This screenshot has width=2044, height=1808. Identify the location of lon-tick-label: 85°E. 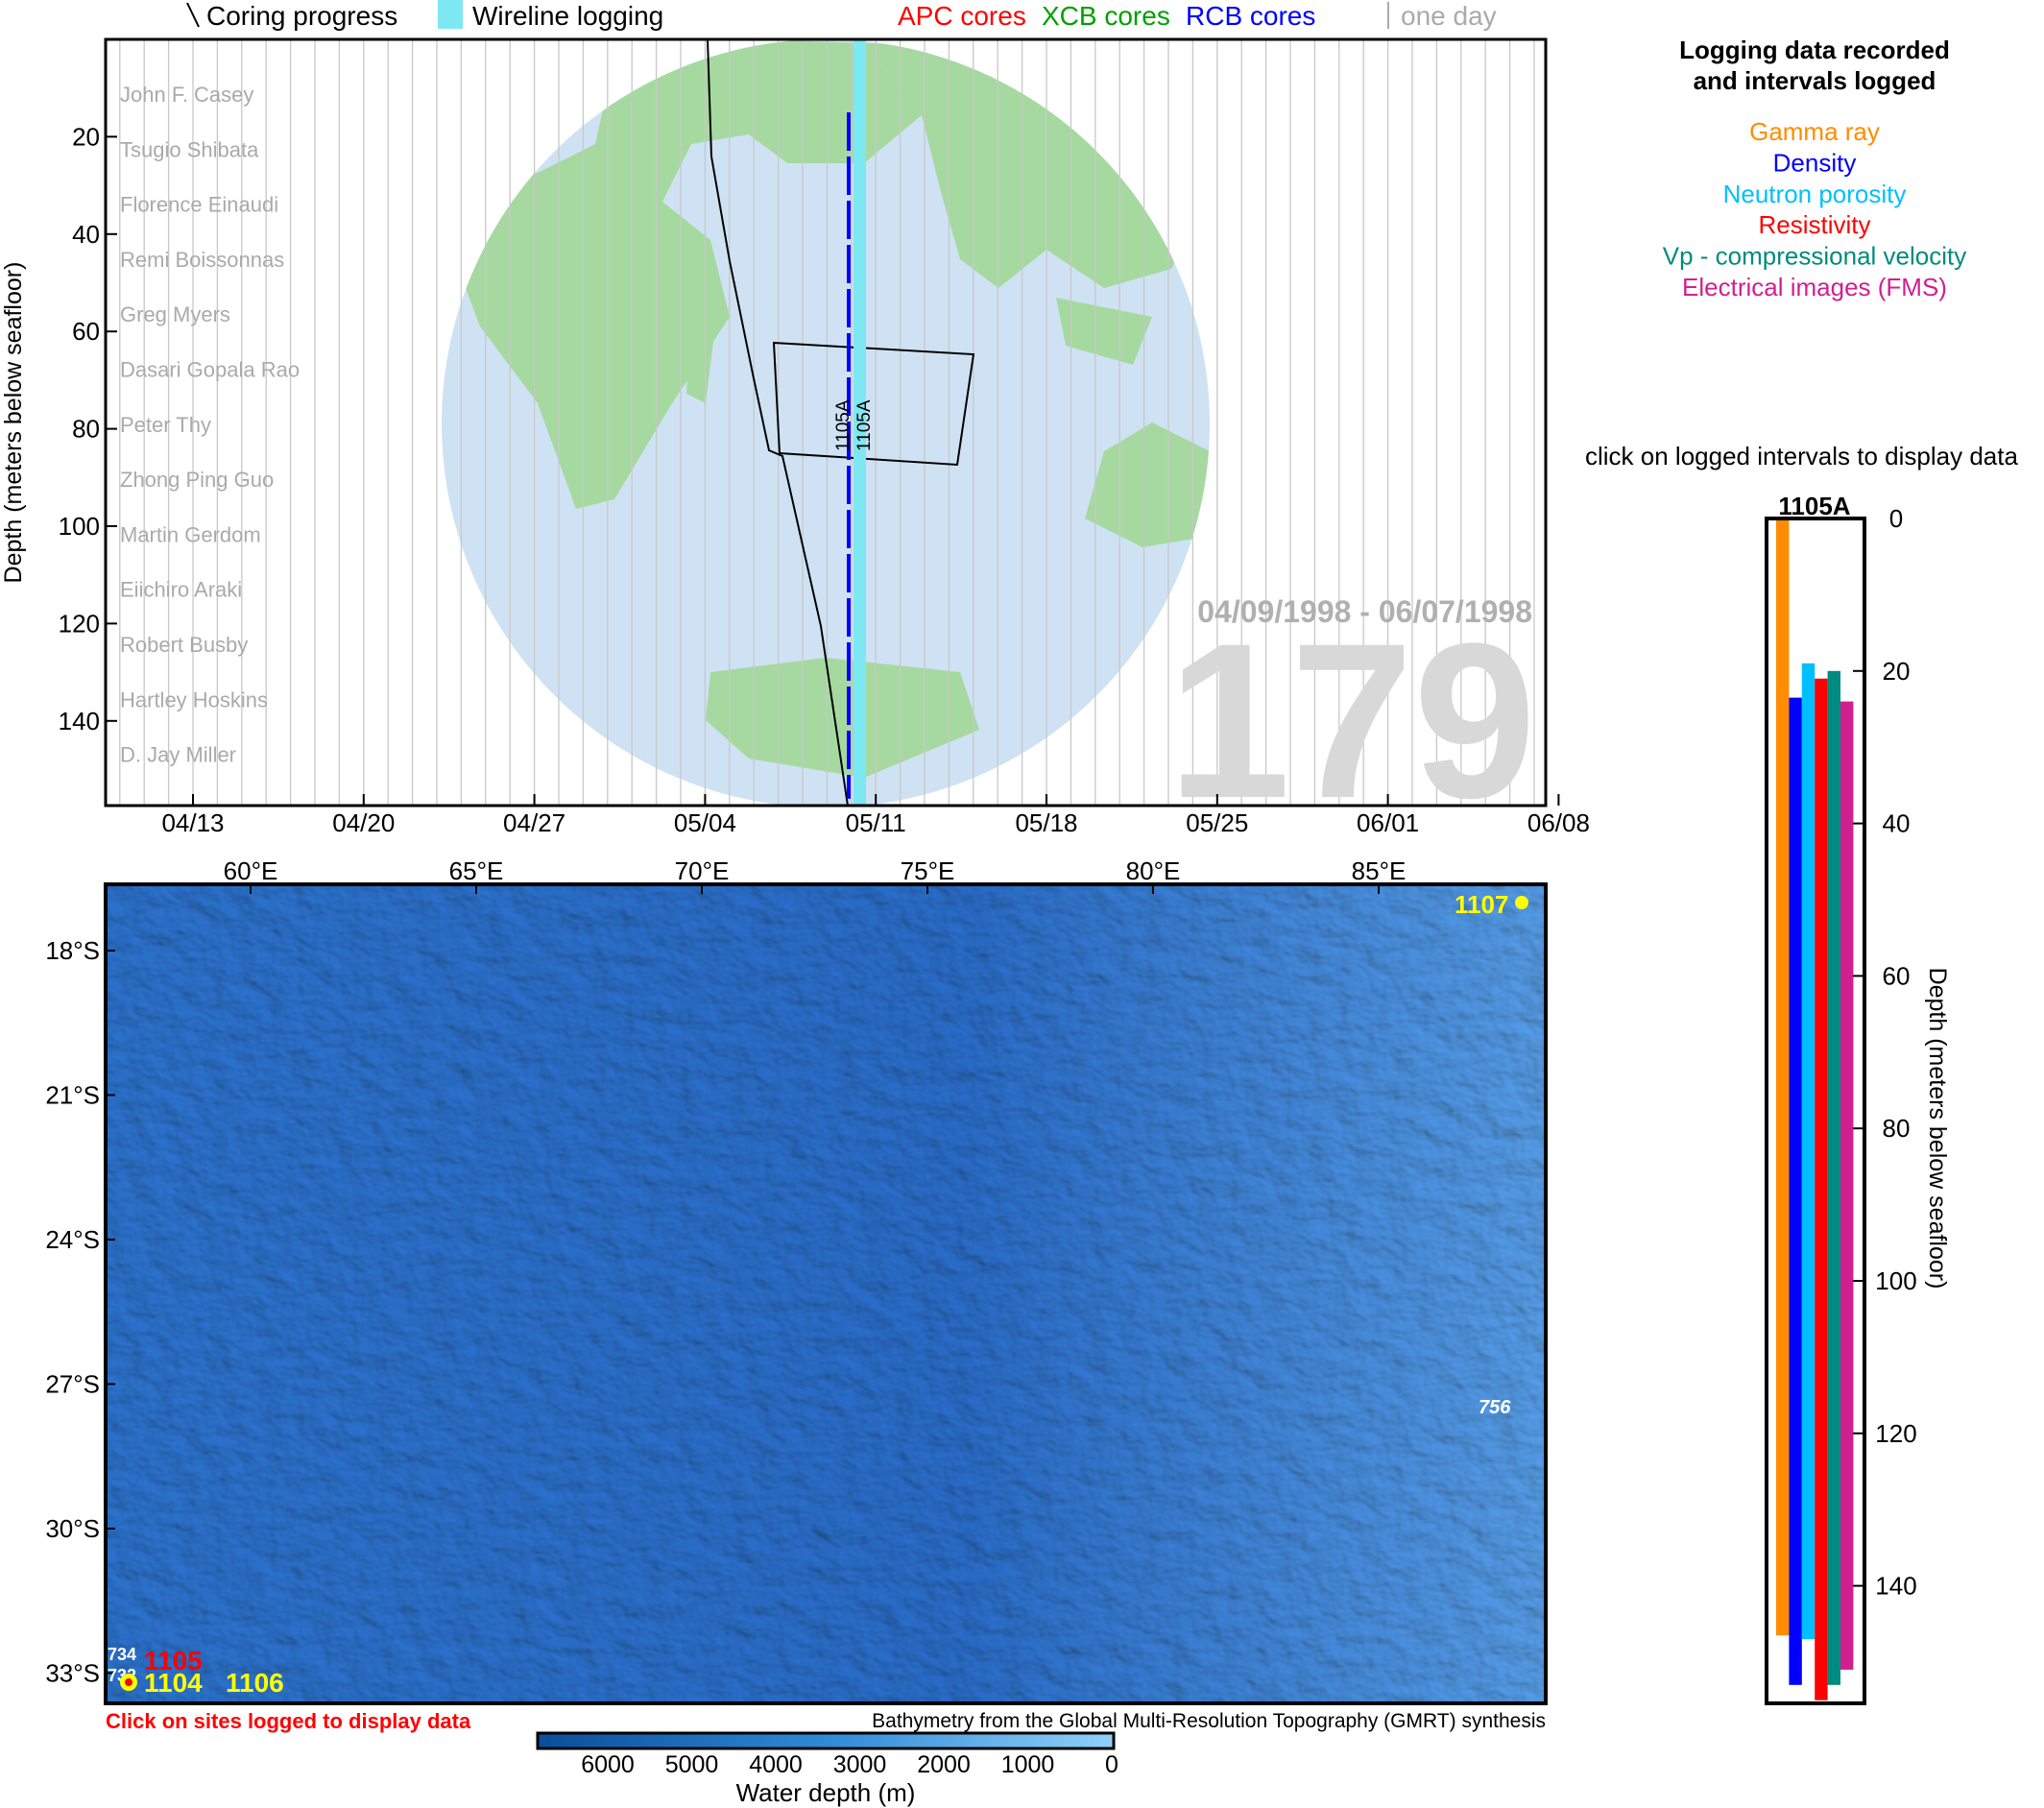
(1379, 871).